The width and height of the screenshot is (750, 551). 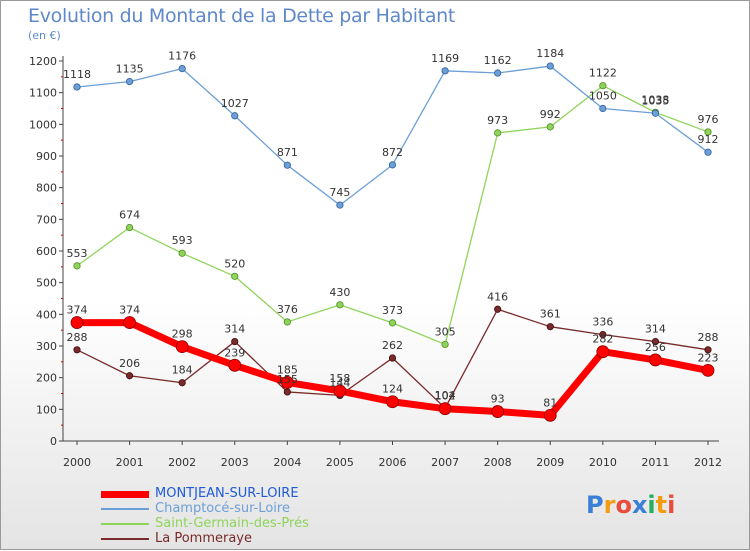 What do you see at coordinates (550, 114) in the screenshot?
I see `data-label: 992` at bounding box center [550, 114].